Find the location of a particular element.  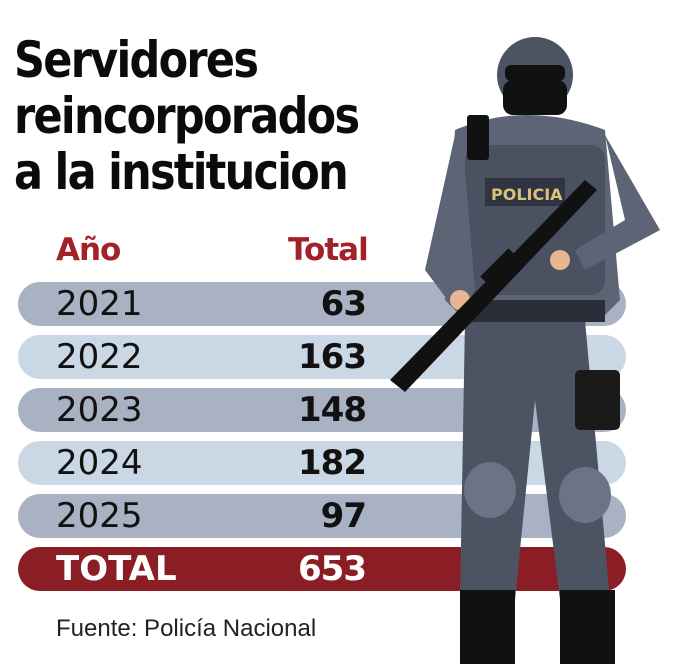

total-row: TOTAL 653 is located at coordinates (322, 569).